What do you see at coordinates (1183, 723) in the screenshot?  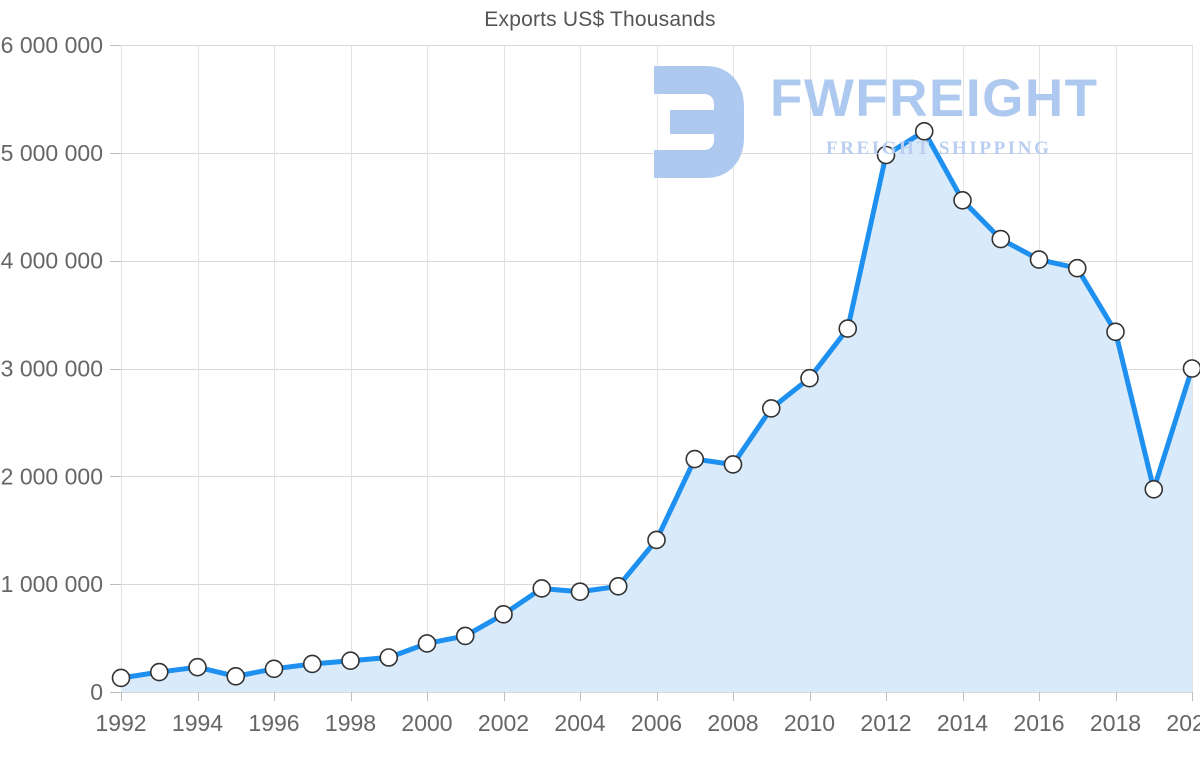 I see `x-axis-tick-label: 2020` at bounding box center [1183, 723].